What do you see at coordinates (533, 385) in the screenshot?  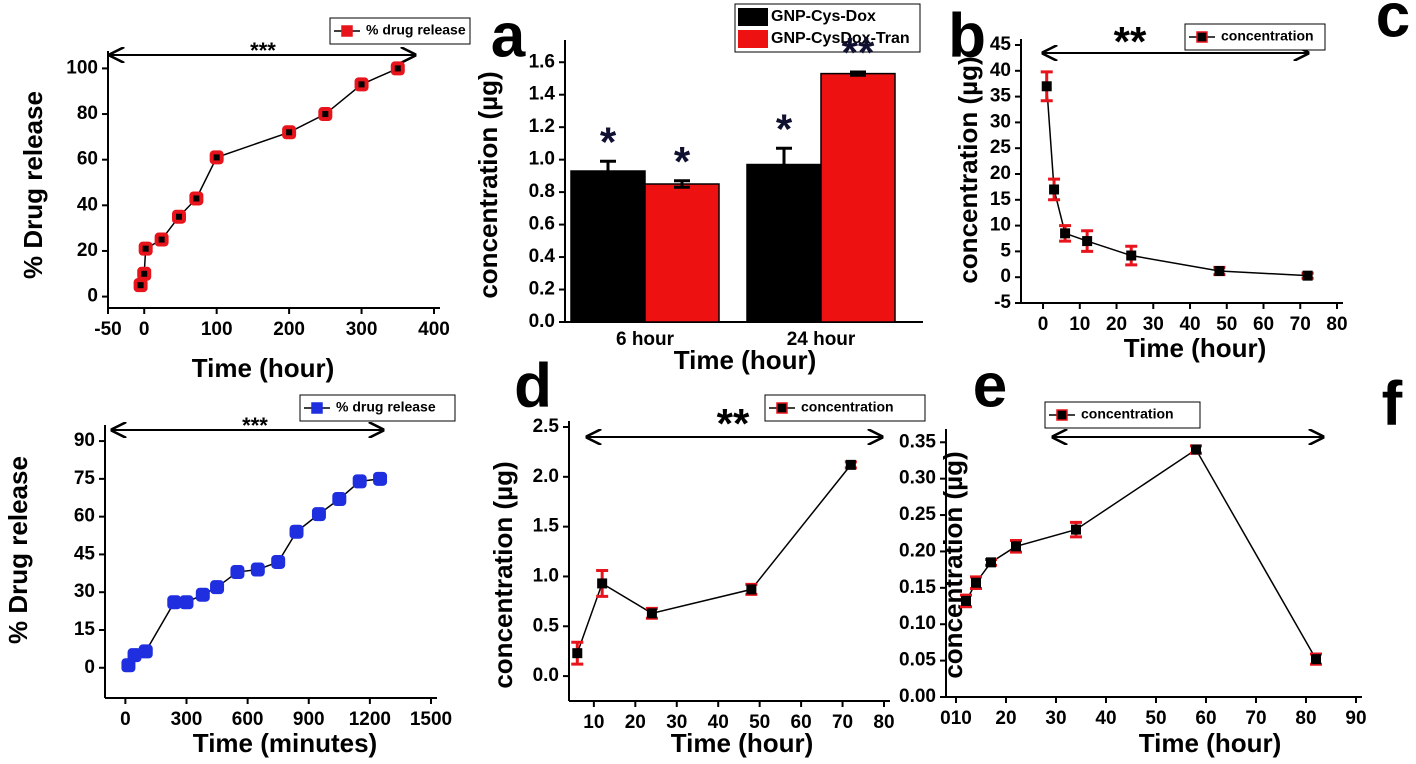 I see `panel-label: d` at bounding box center [533, 385].